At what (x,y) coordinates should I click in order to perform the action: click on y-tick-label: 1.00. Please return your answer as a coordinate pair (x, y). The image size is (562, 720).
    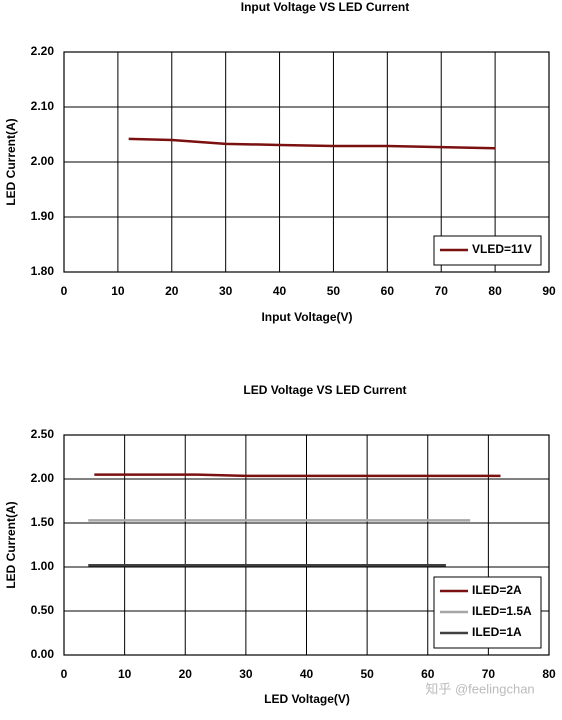
    Looking at the image, I should click on (43, 566).